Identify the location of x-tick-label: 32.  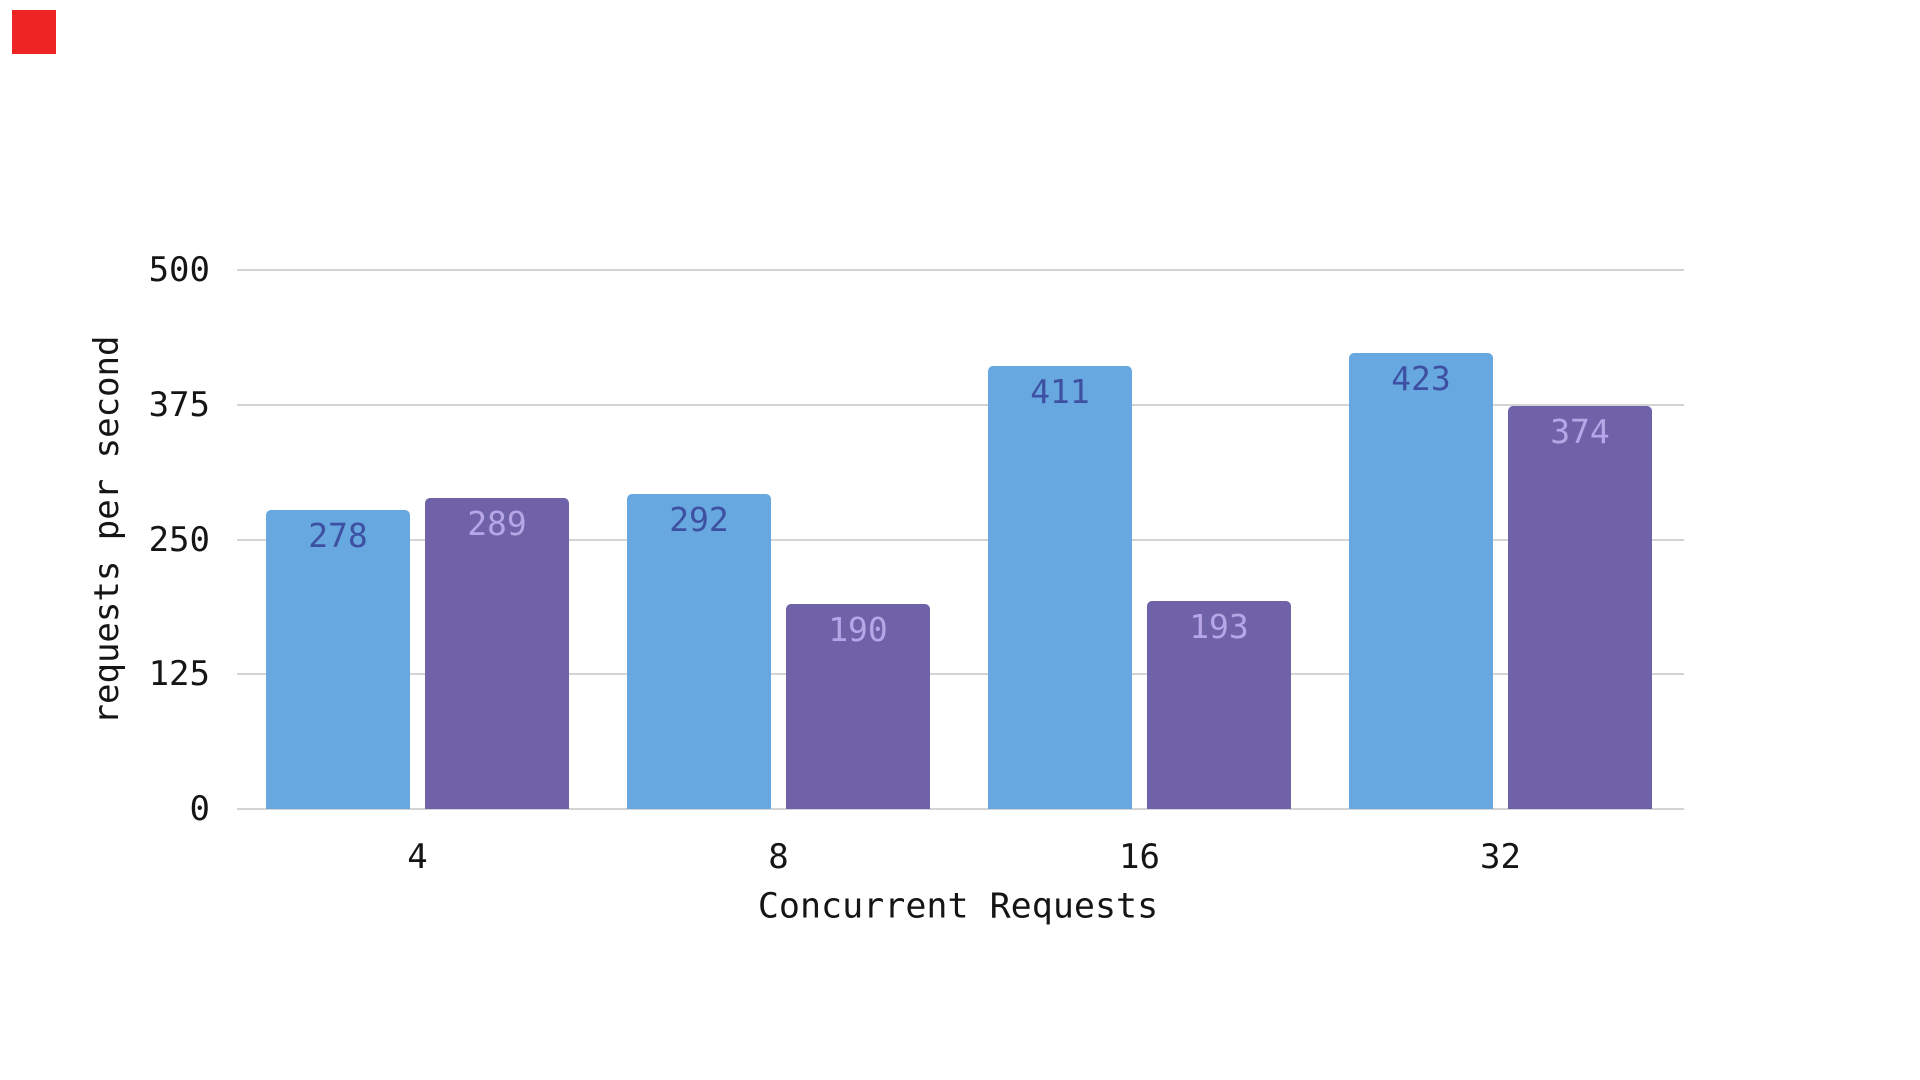
(1500, 857).